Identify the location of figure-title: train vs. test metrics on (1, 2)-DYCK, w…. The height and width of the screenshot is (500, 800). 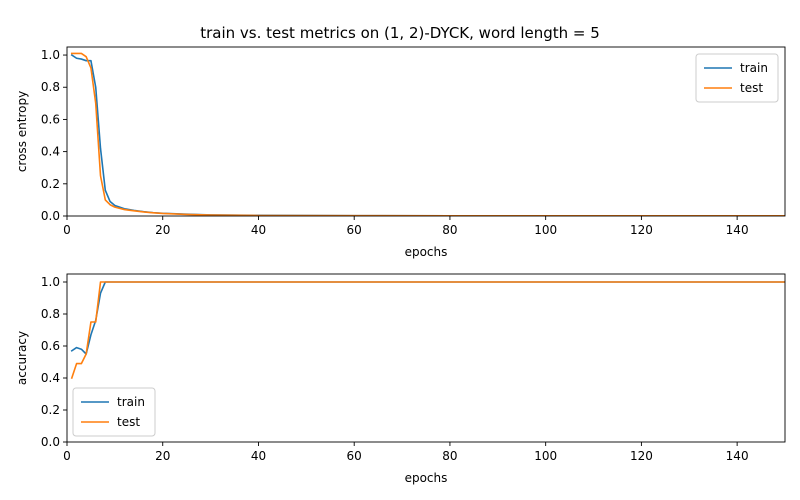
(400, 33).